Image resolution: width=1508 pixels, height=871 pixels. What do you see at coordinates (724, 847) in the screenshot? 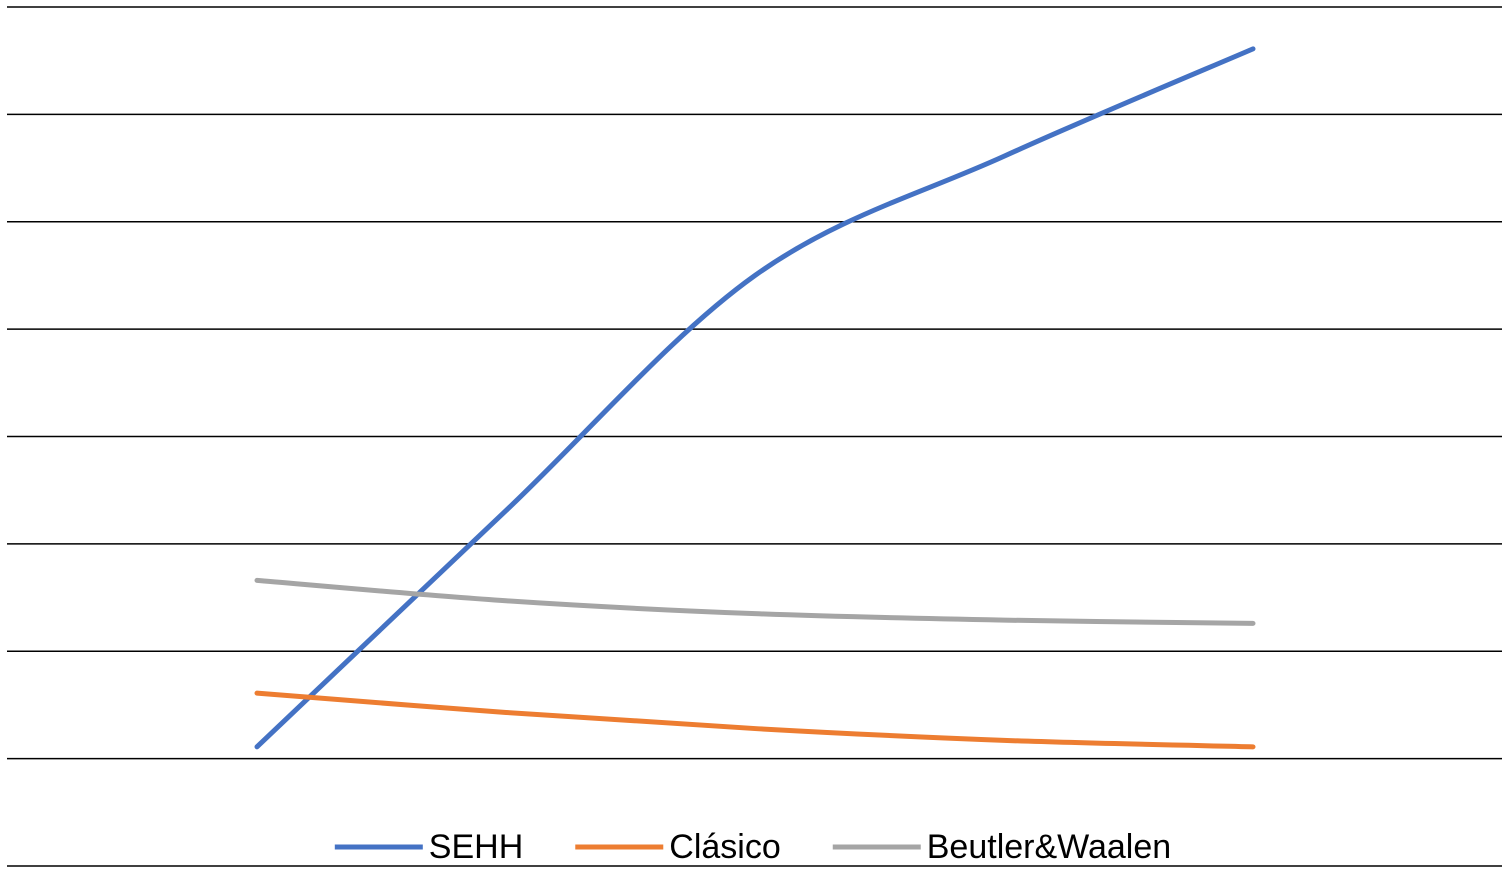
I see `legend-label: Clásico` at bounding box center [724, 847].